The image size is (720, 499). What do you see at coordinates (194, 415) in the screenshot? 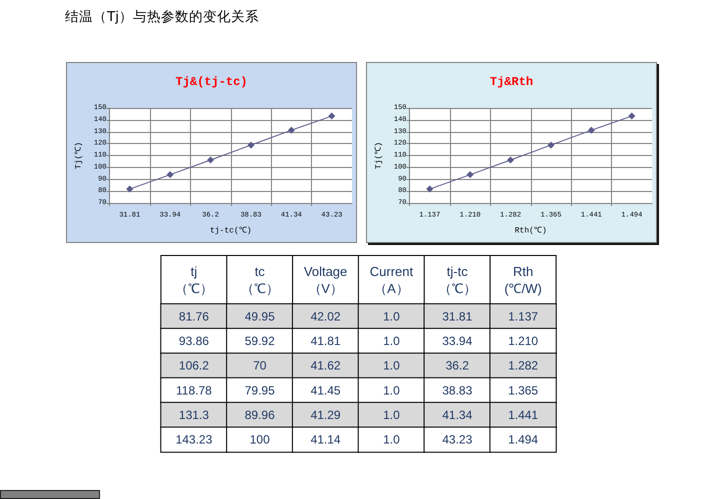
I see `data-label: 131.3` at bounding box center [194, 415].